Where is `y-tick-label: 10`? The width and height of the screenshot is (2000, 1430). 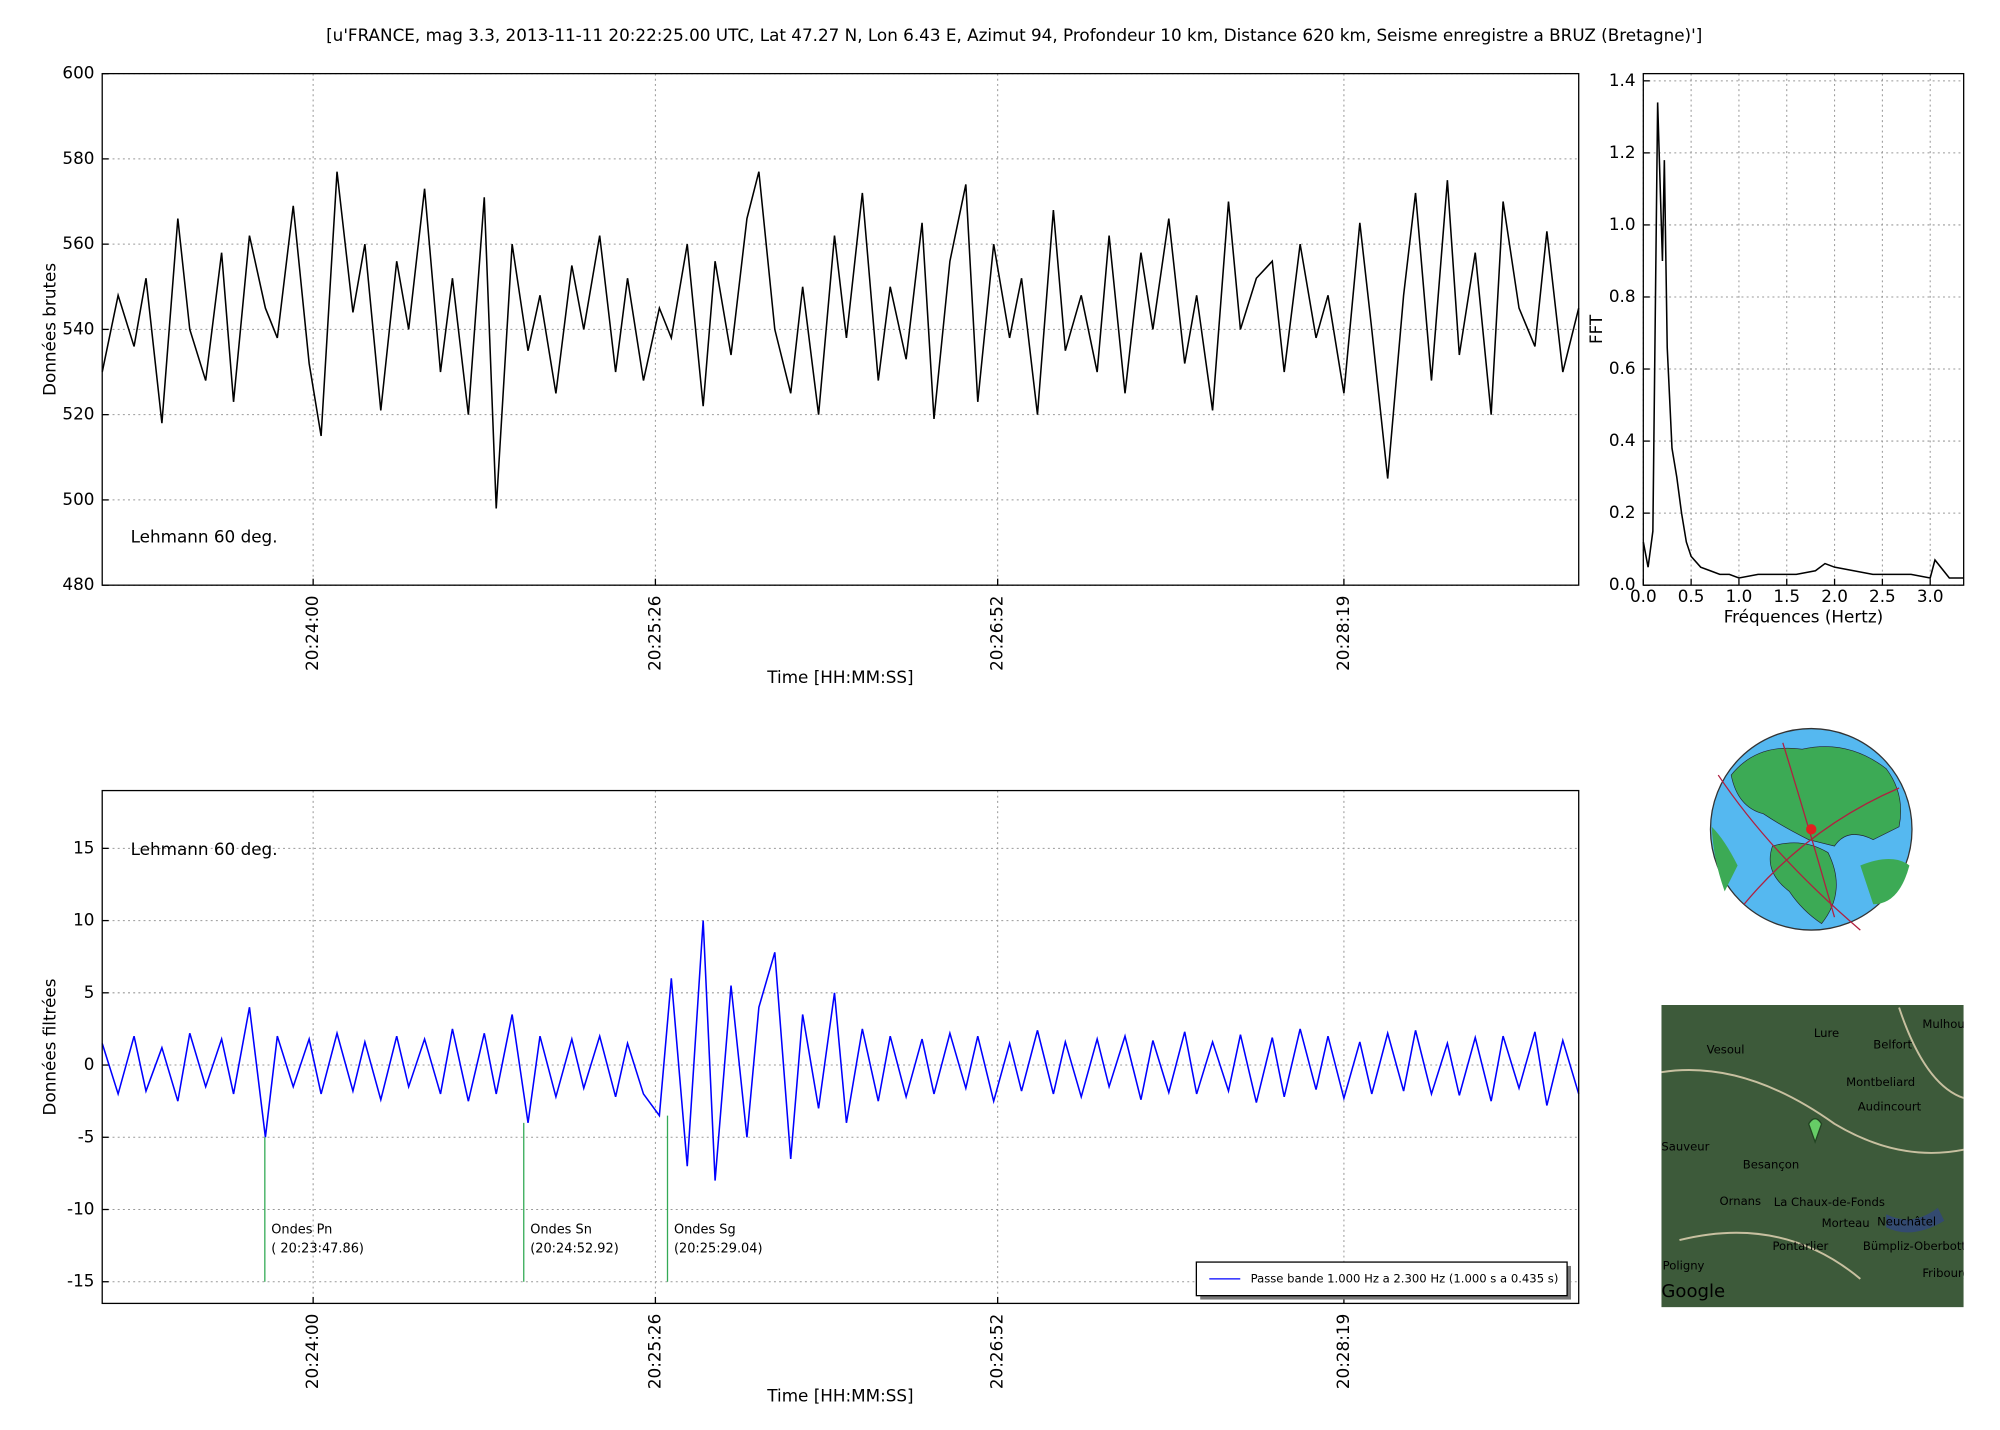
y-tick-label: 10 is located at coordinates (83, 920).